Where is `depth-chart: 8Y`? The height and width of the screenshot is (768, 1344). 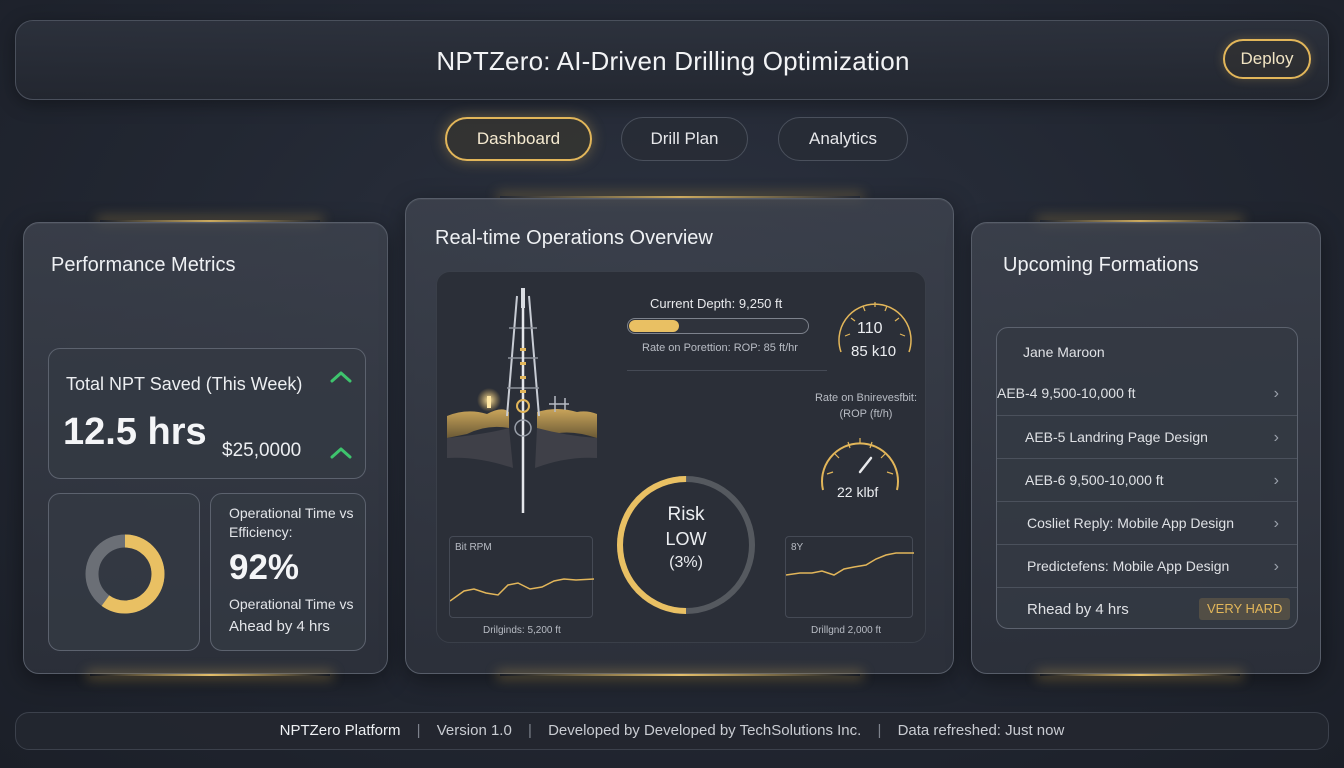 depth-chart: 8Y is located at coordinates (849, 577).